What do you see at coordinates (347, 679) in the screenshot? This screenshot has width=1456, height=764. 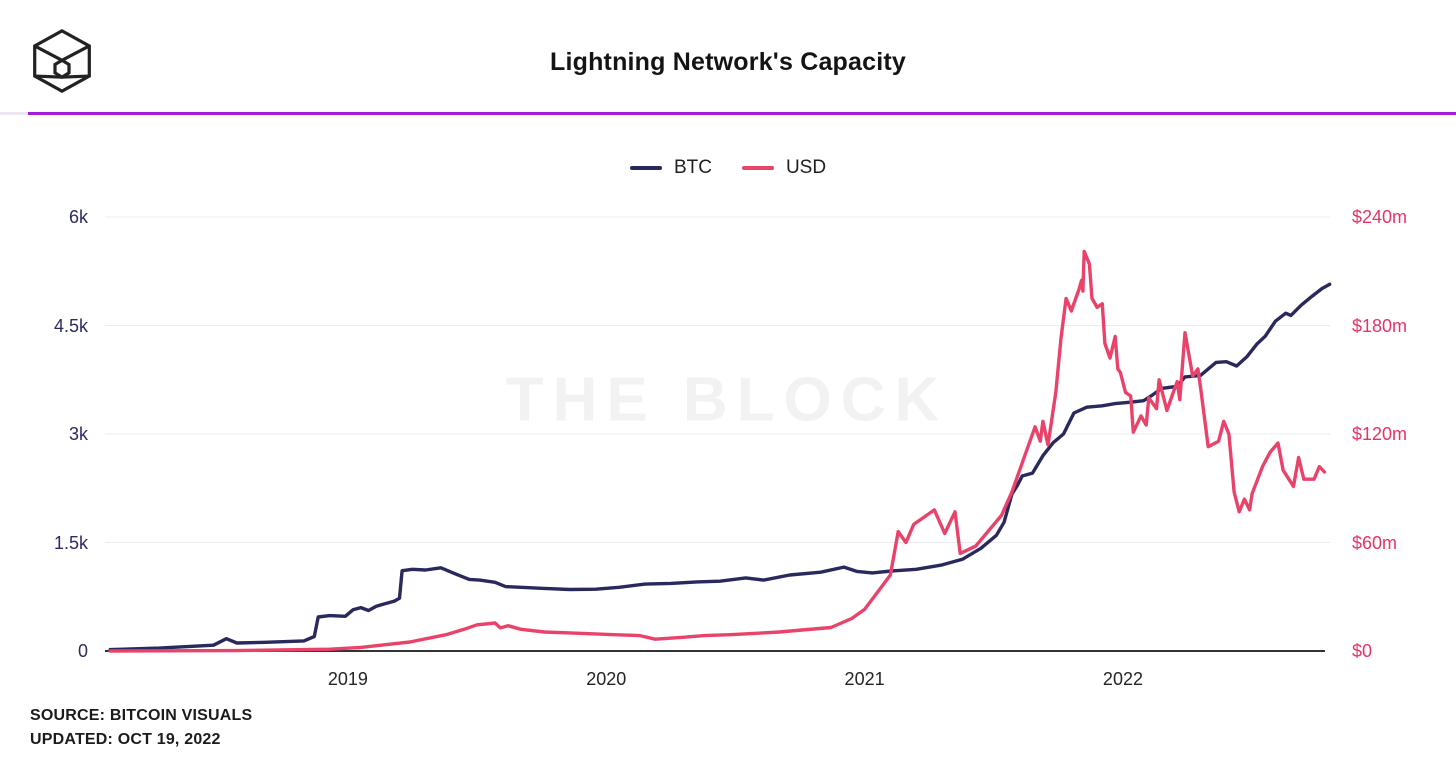 I see `x-tick-label: 2019` at bounding box center [347, 679].